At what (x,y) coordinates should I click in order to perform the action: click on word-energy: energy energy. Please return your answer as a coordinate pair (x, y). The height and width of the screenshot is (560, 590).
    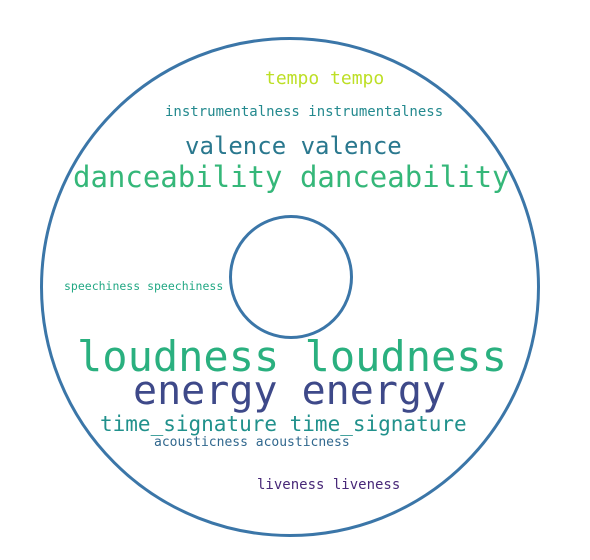
    Looking at the image, I should click on (290, 391).